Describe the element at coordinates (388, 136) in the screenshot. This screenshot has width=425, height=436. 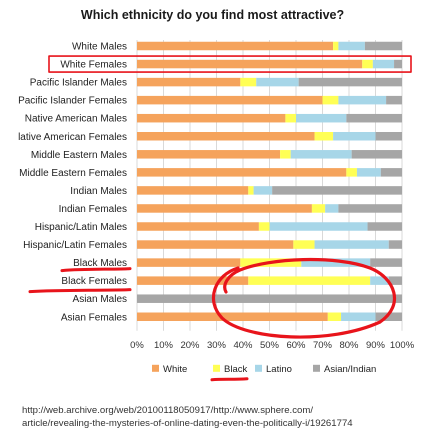
I see `bar-lative-american-females-asian-indian` at that location.